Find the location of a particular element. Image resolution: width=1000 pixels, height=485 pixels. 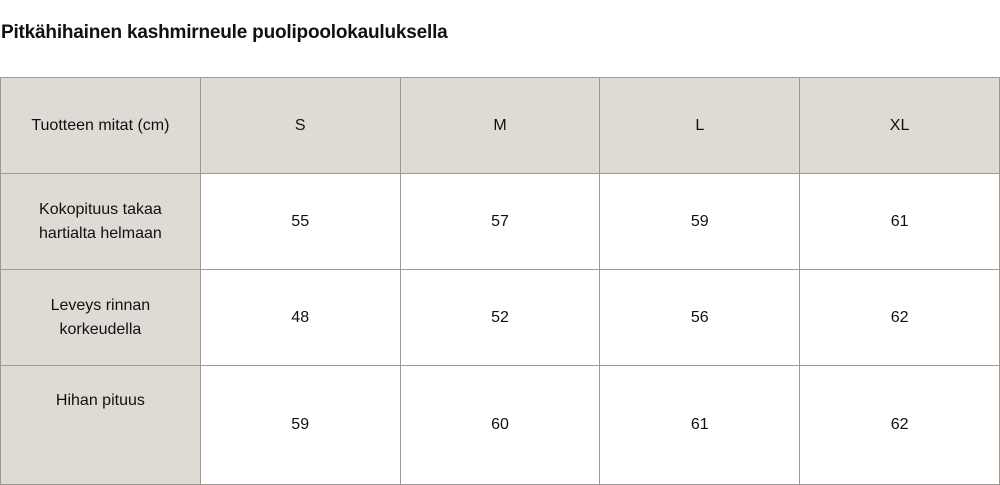

table-cell: 57 is located at coordinates (500, 221).